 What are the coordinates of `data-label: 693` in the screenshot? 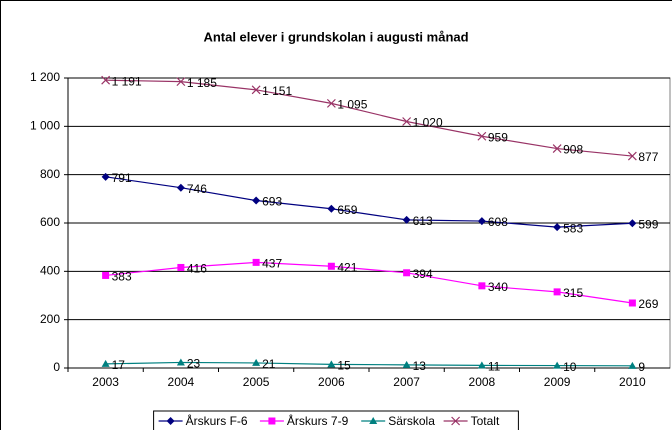 It's located at (272, 202).